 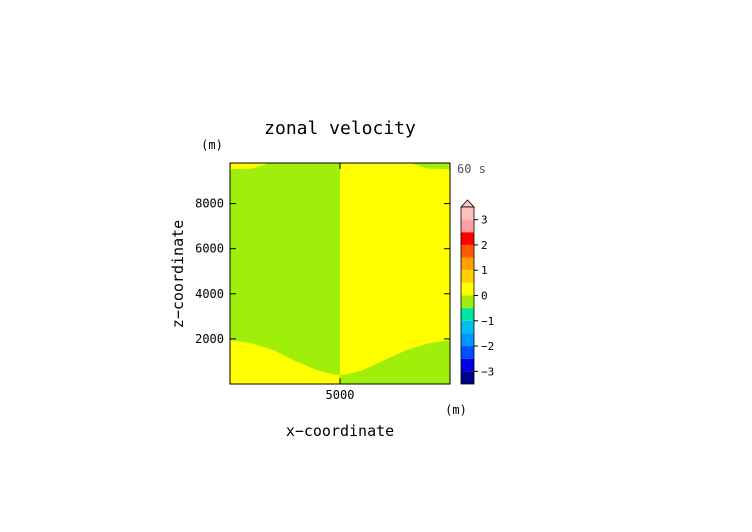 I want to click on colorbar-tick-label: −2, so click(x=487, y=346).